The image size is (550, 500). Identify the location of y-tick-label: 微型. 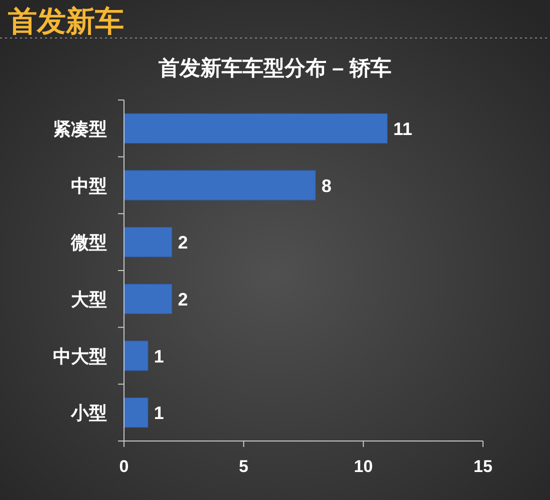
(88, 242).